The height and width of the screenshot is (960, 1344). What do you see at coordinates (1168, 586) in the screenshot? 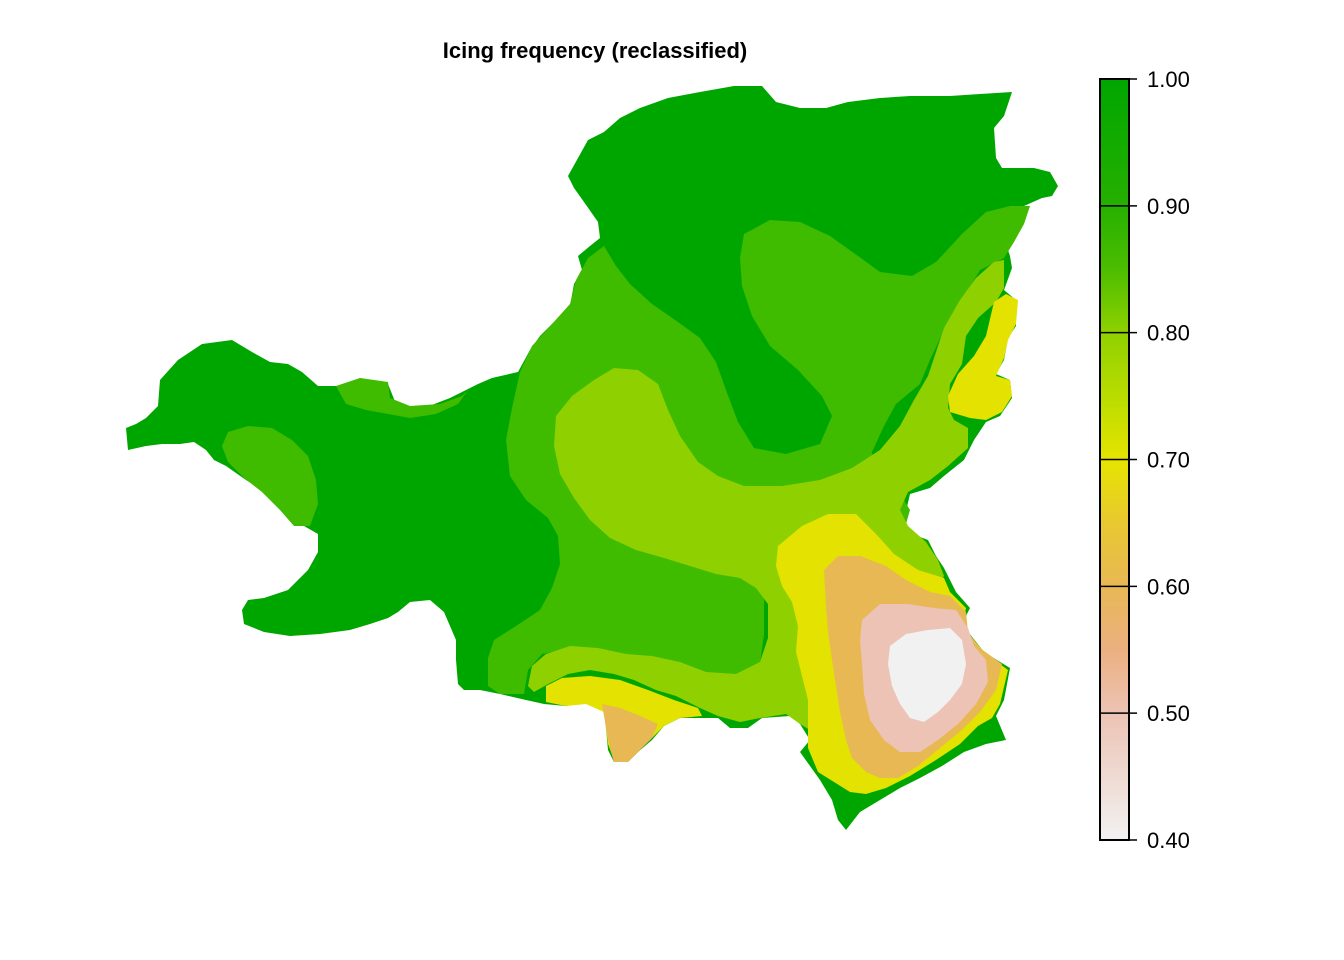
I see `legend-tick-label: 0.60` at bounding box center [1168, 586].